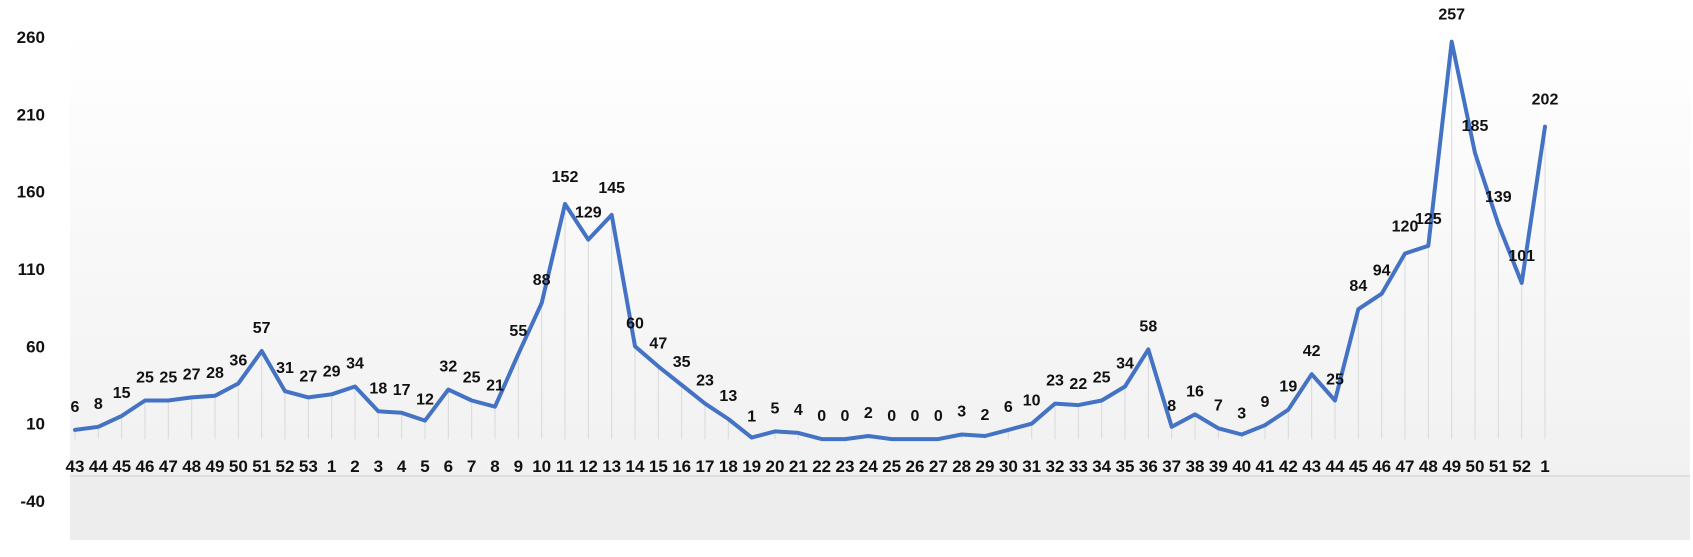 This screenshot has height=557, width=1693. I want to click on x-tick-label: 9, so click(518, 466).